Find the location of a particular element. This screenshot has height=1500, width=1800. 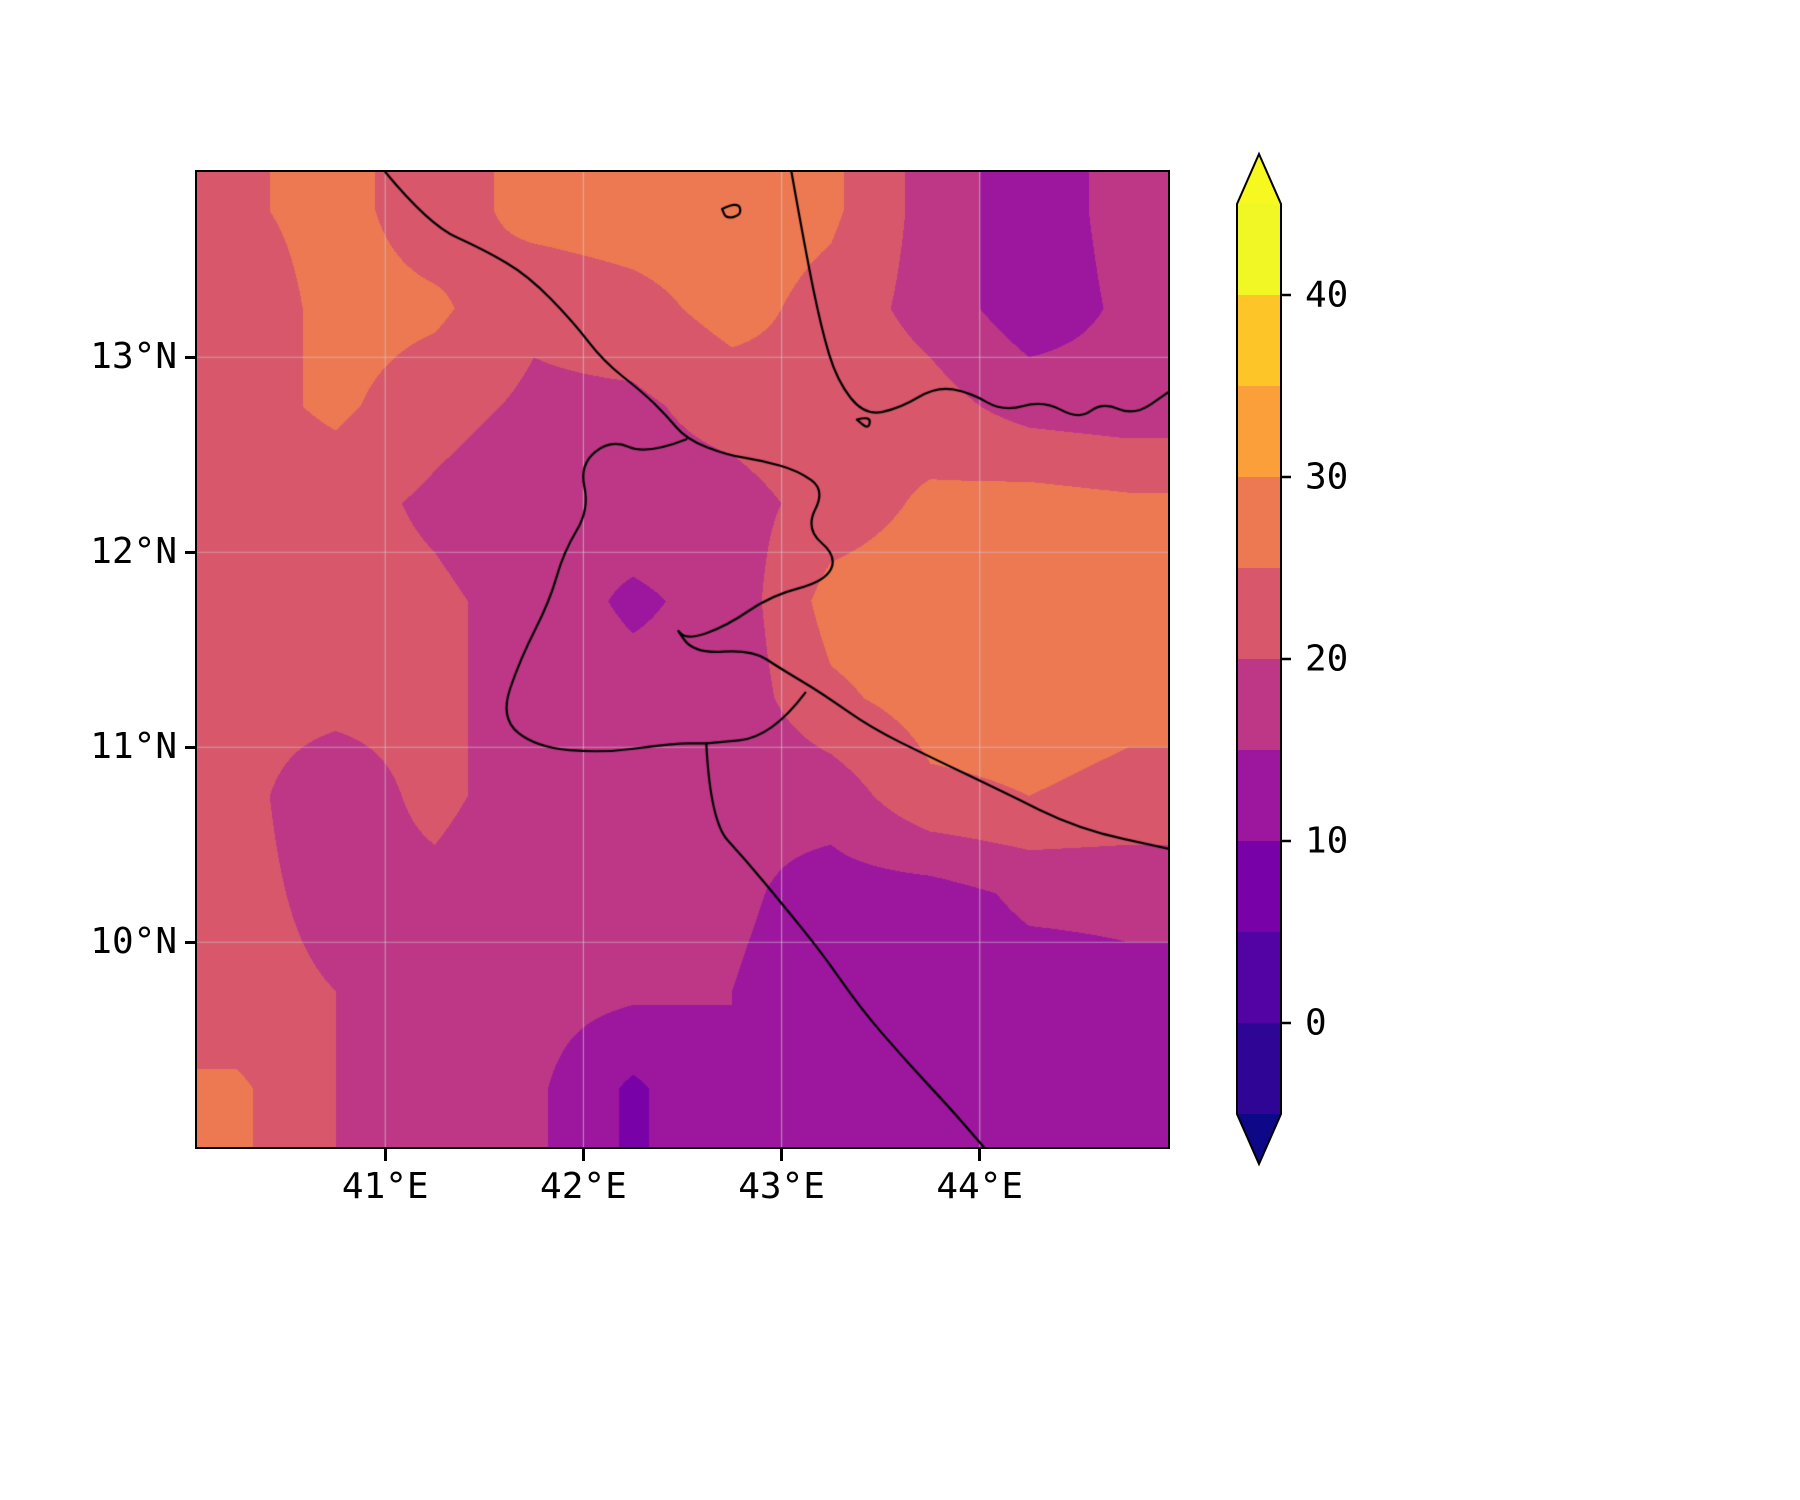

y-tick-label: 13°N is located at coordinates (133, 357).